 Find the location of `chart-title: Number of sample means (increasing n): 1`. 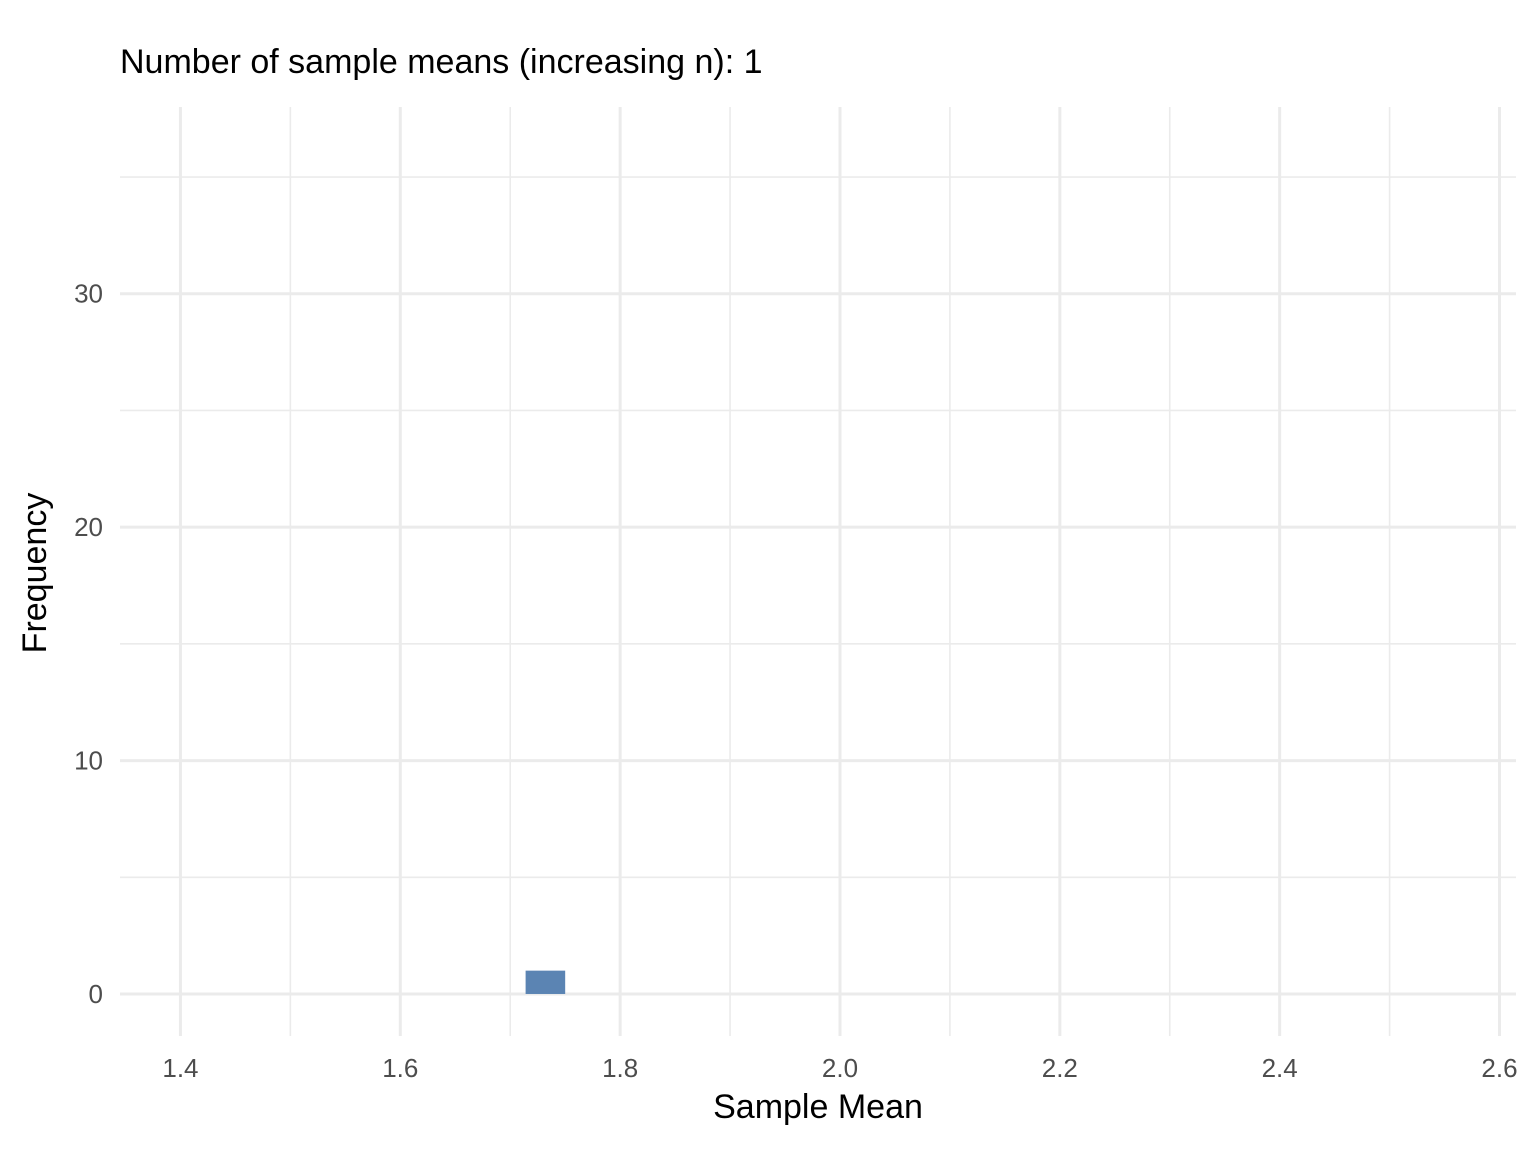

chart-title: Number of sample means (increasing n): 1 is located at coordinates (441, 62).